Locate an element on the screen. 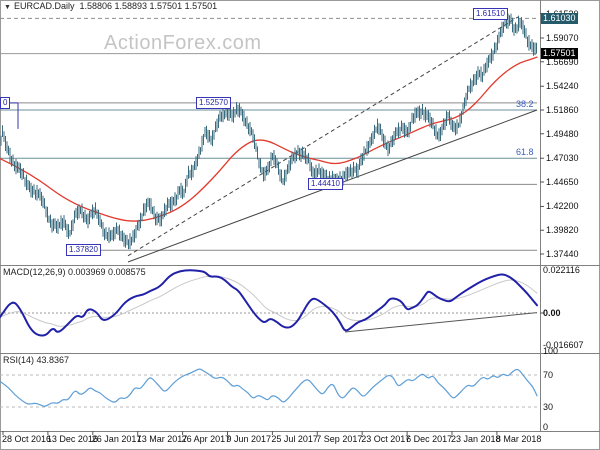 The image size is (600, 450). price-level-badge: 0 is located at coordinates (5, 103).